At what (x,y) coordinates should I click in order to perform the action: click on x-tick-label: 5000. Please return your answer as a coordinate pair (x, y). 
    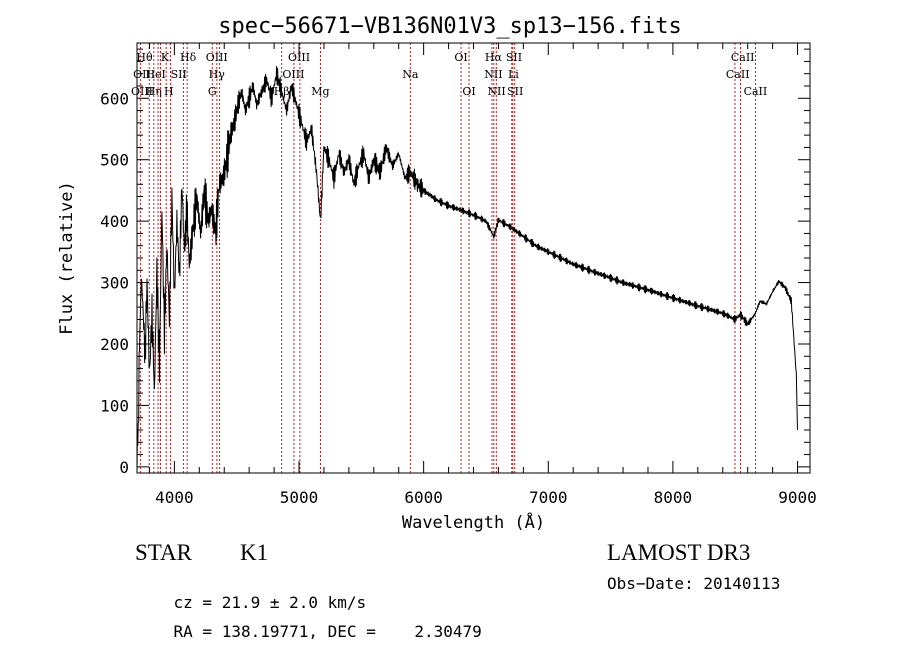
    Looking at the image, I should click on (299, 497).